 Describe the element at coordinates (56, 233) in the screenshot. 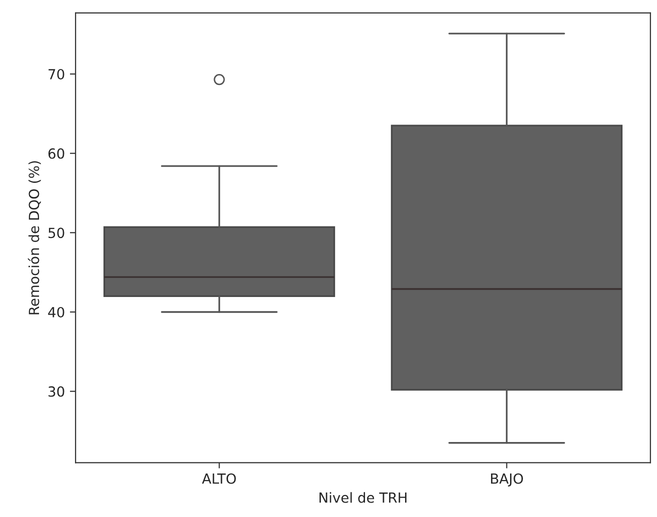

I see `y-tick-label: 50` at that location.